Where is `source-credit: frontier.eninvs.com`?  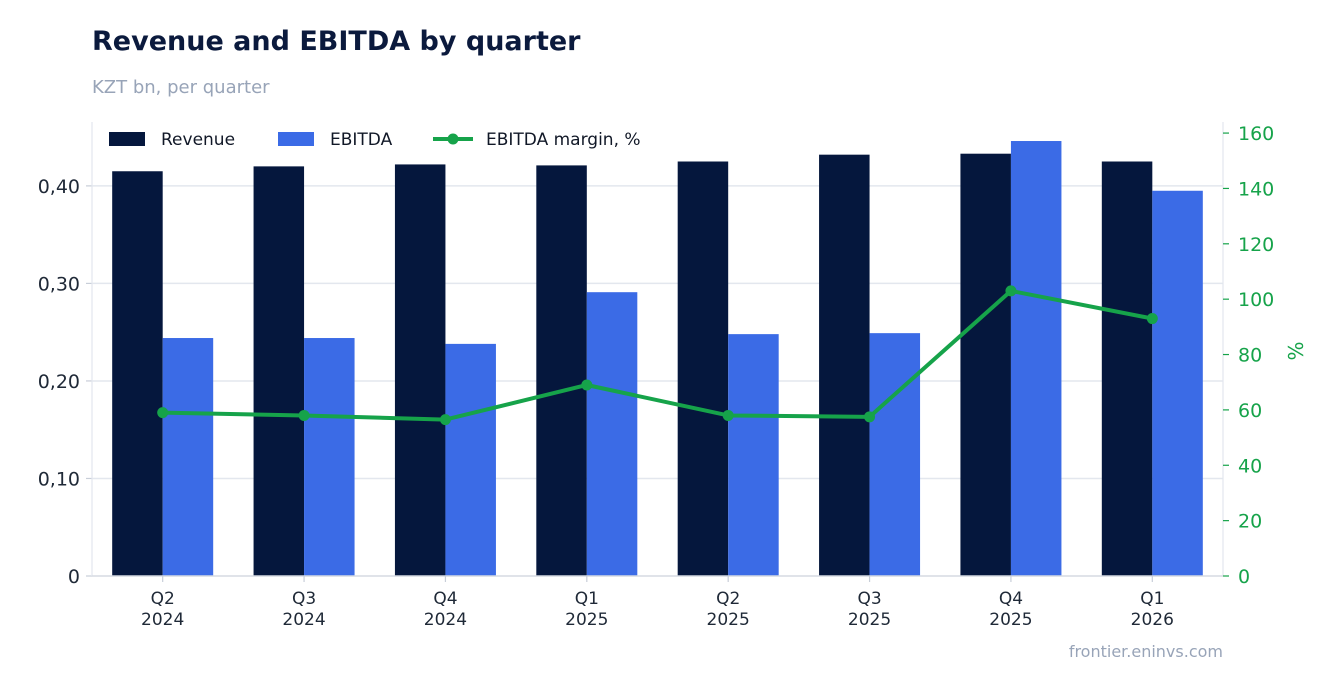 source-credit: frontier.eninvs.com is located at coordinates (1145, 651).